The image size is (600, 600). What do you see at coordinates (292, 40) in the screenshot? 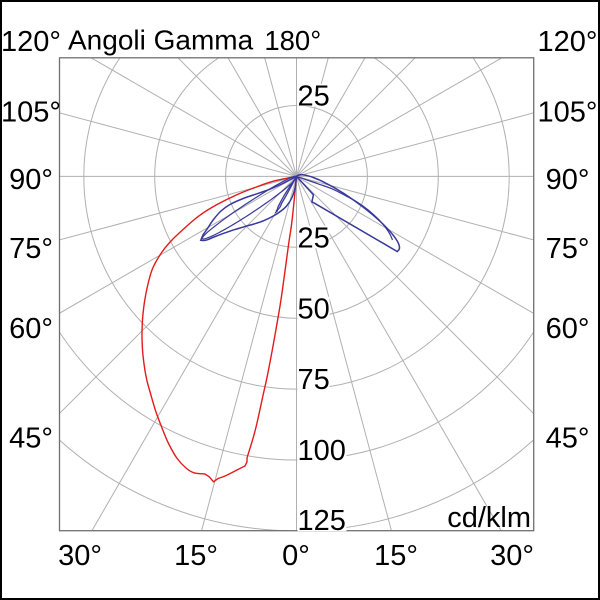
I see `svg-text: 180°` at bounding box center [292, 40].